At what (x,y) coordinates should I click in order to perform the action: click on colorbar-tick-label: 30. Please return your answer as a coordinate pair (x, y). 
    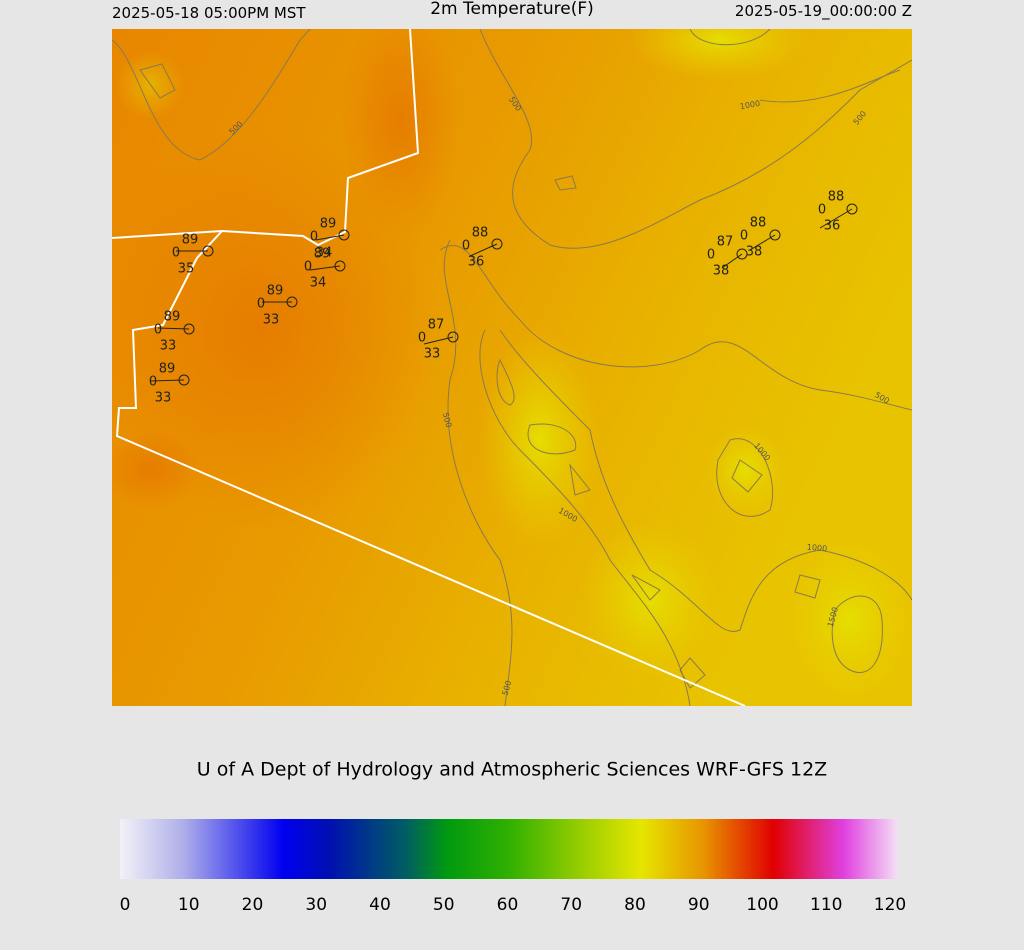
    Looking at the image, I should click on (316, 905).